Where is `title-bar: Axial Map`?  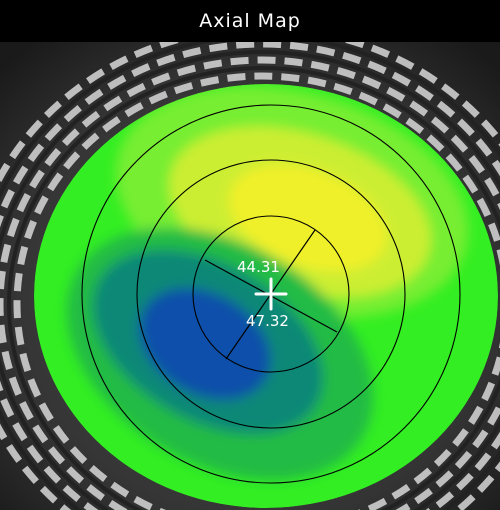
title-bar: Axial Map is located at coordinates (250, 21).